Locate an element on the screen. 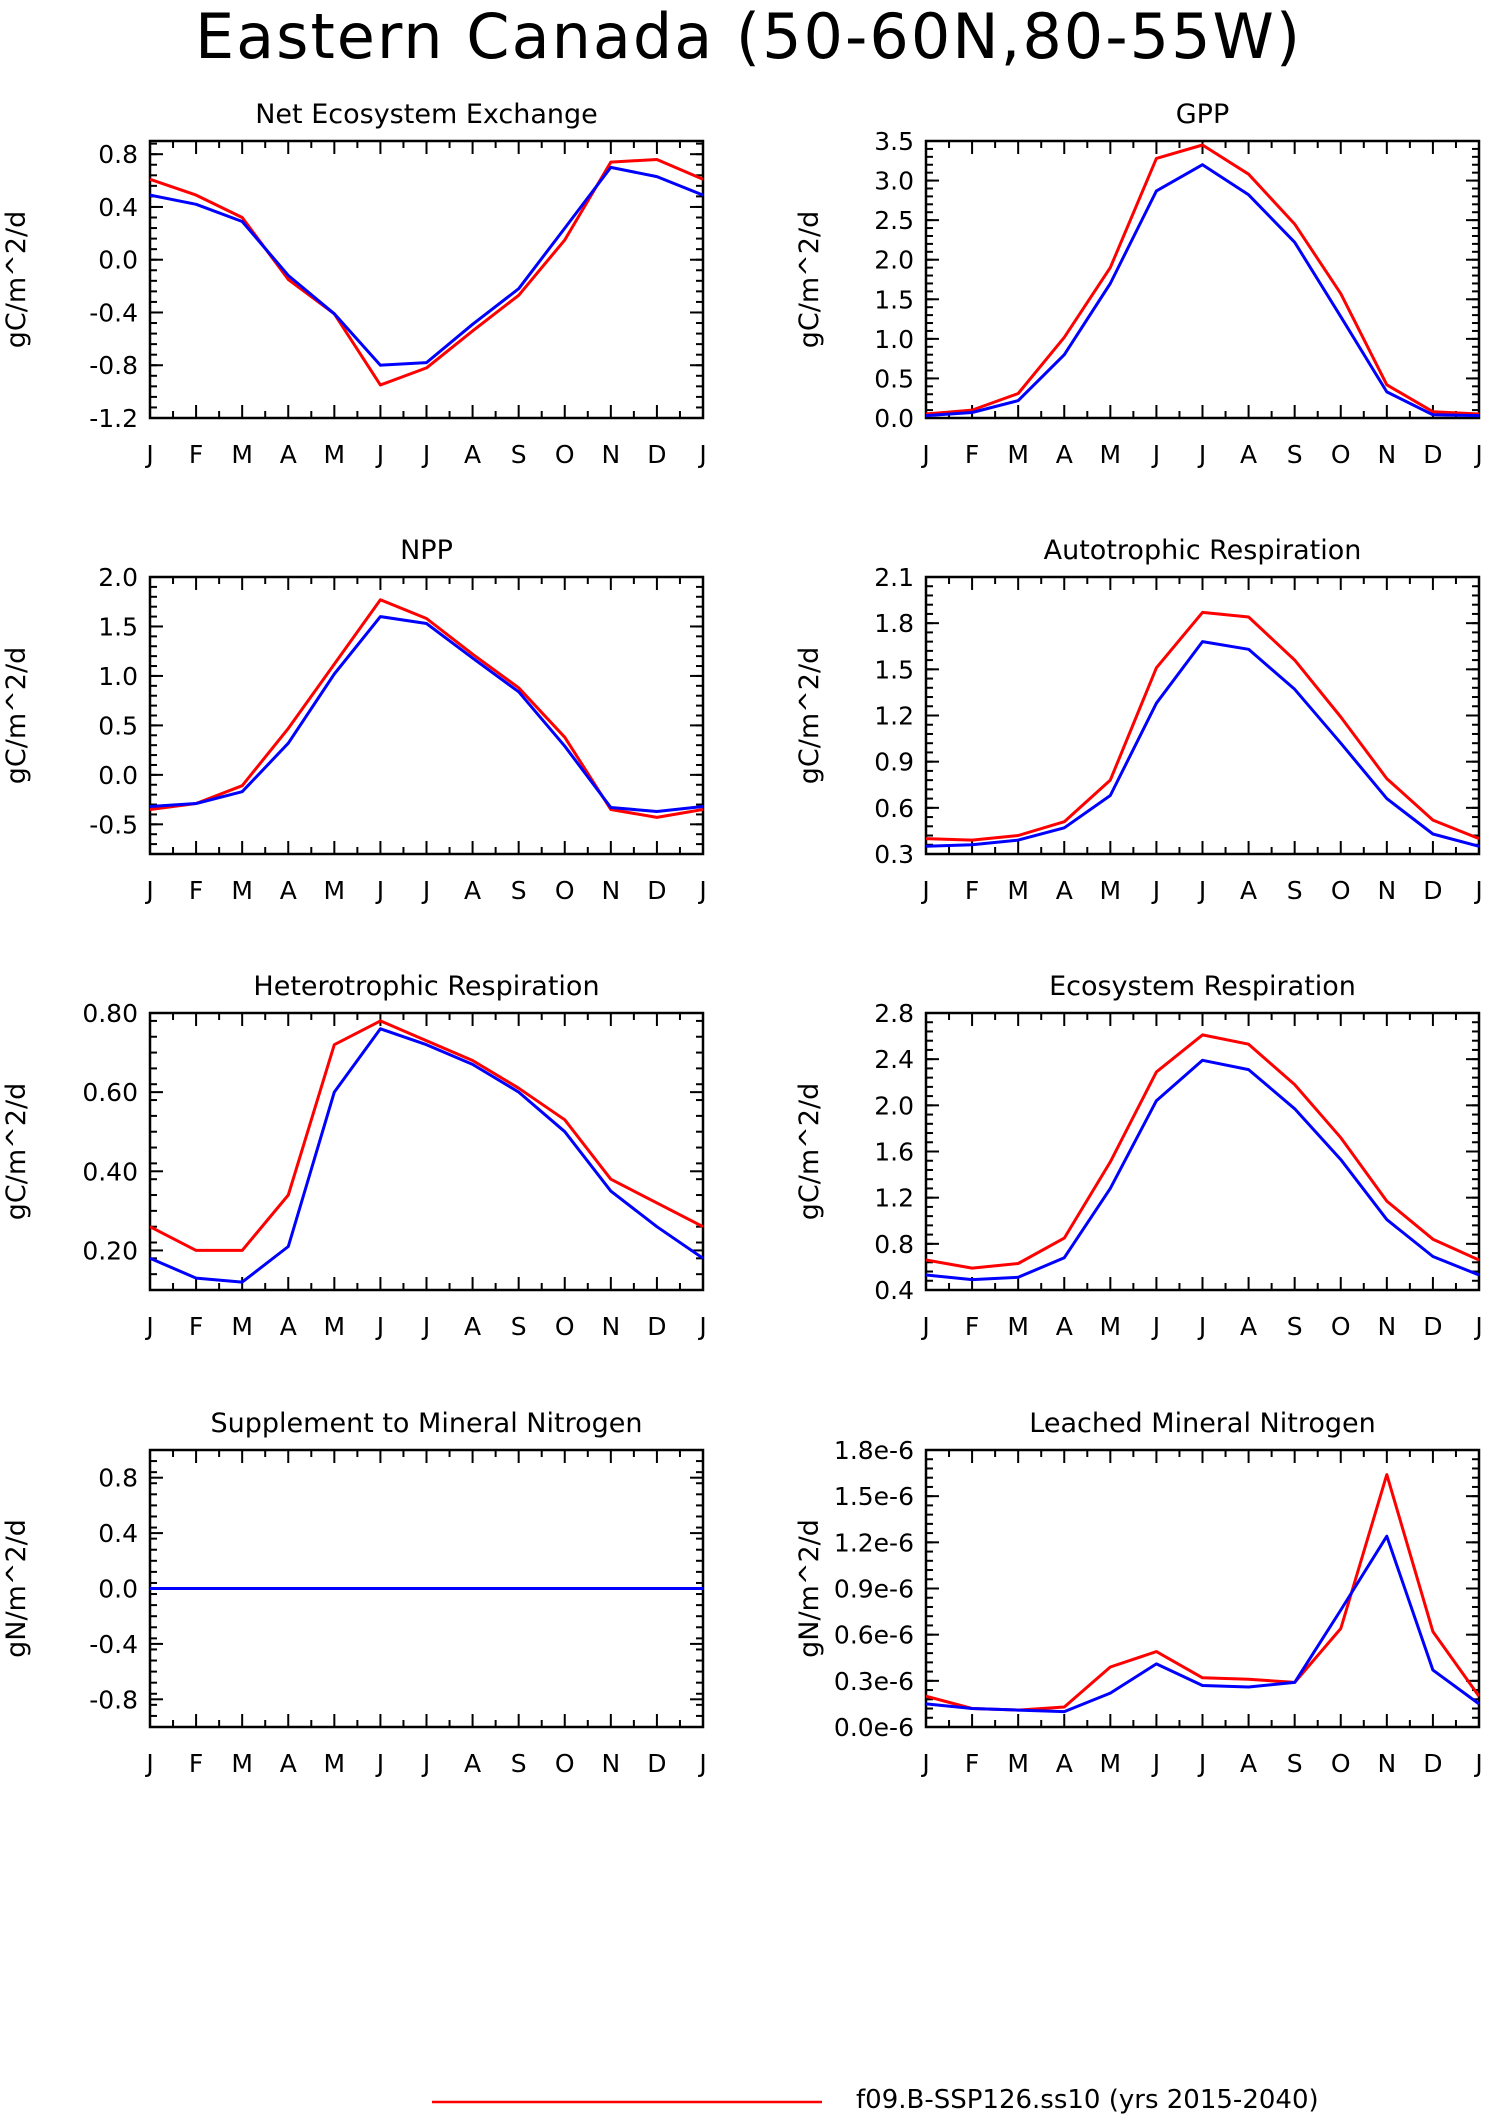 This screenshot has width=1497, height=2120. y-tick-label: 0.40 is located at coordinates (110, 1171).